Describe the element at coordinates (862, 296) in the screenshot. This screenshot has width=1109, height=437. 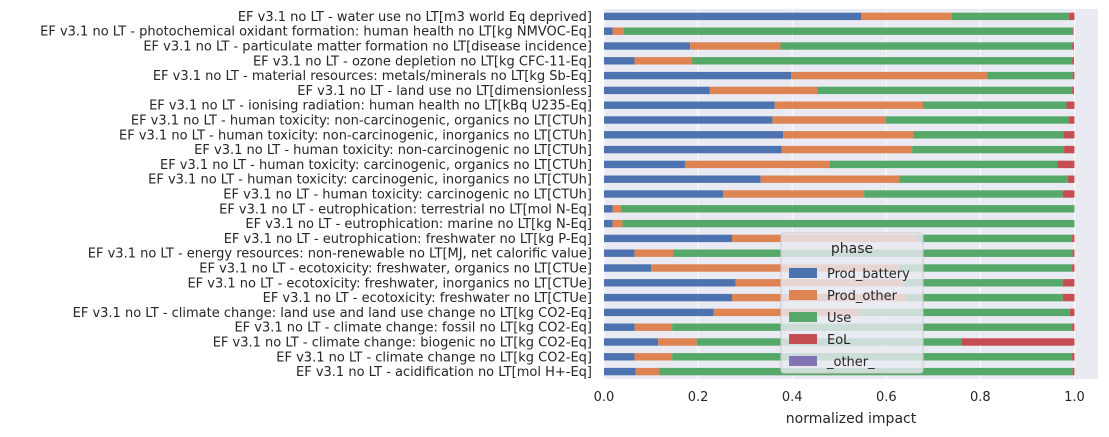
I see `legend-label: Prod_other` at that location.